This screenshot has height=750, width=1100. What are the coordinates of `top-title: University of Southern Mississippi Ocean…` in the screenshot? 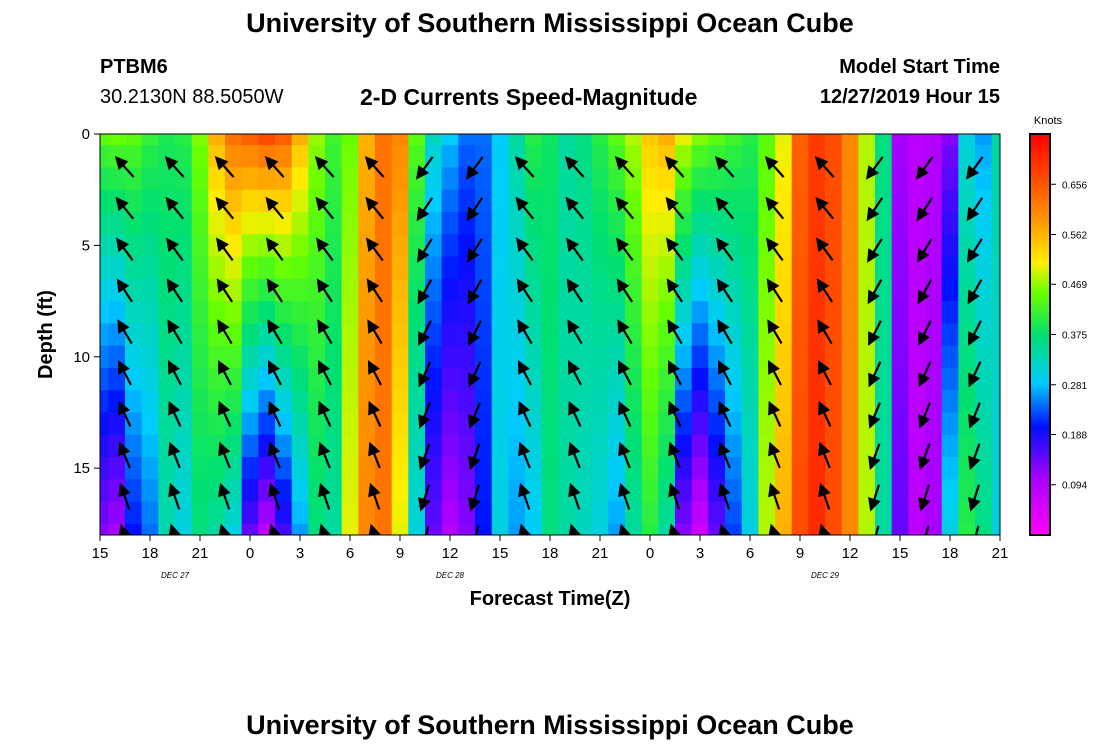 It's located at (550, 23).